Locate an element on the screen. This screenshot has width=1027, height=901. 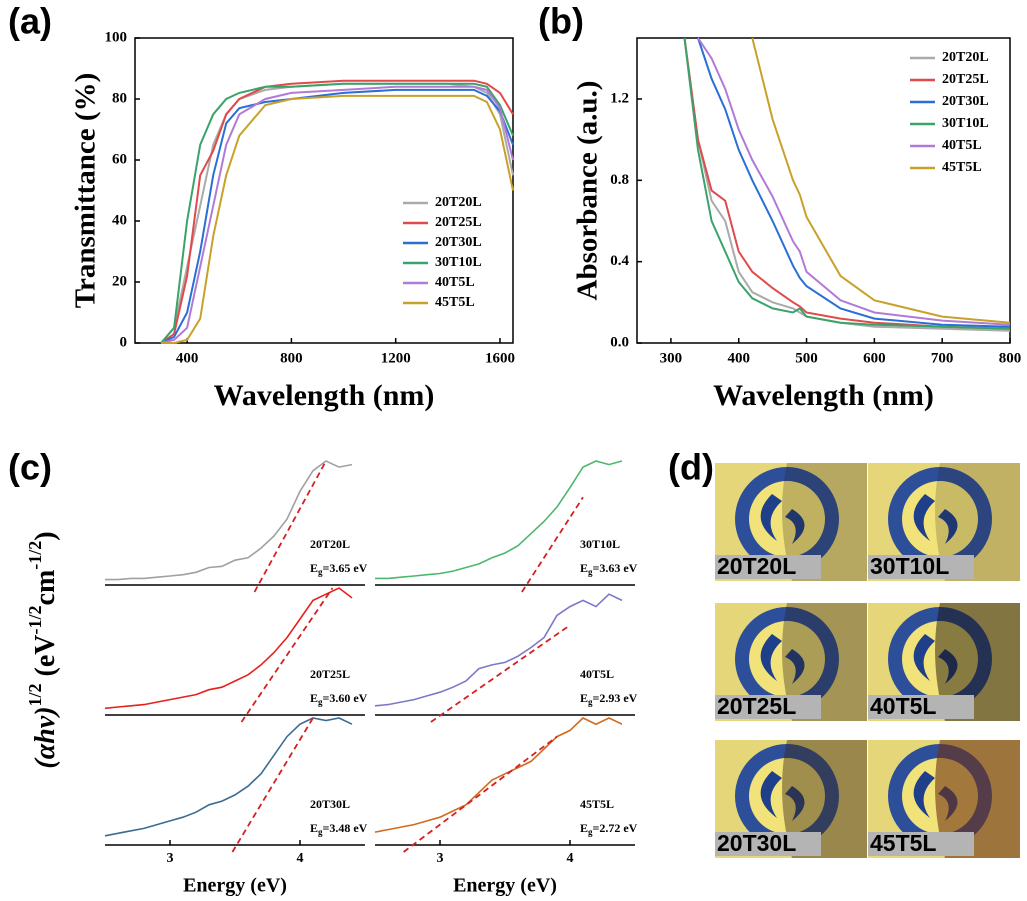
x-tick-label: 700 is located at coordinates (942, 358).